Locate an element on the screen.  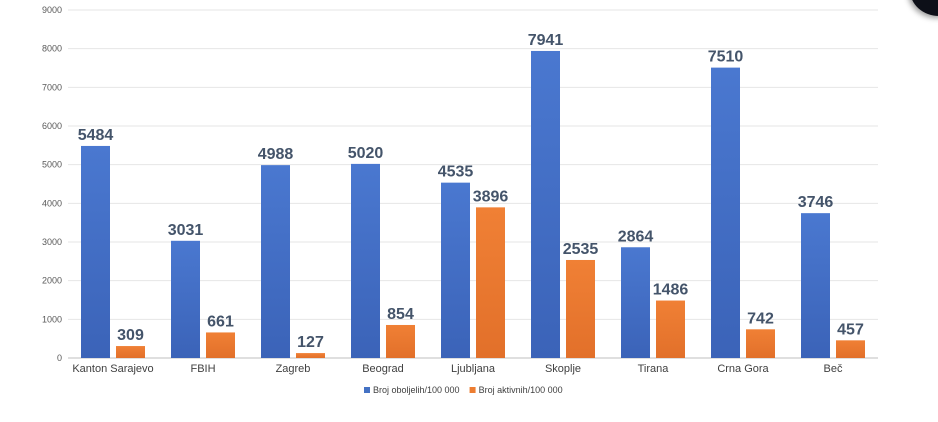
legend-entry: Broj oboljelih/100 000 is located at coordinates (416, 390).